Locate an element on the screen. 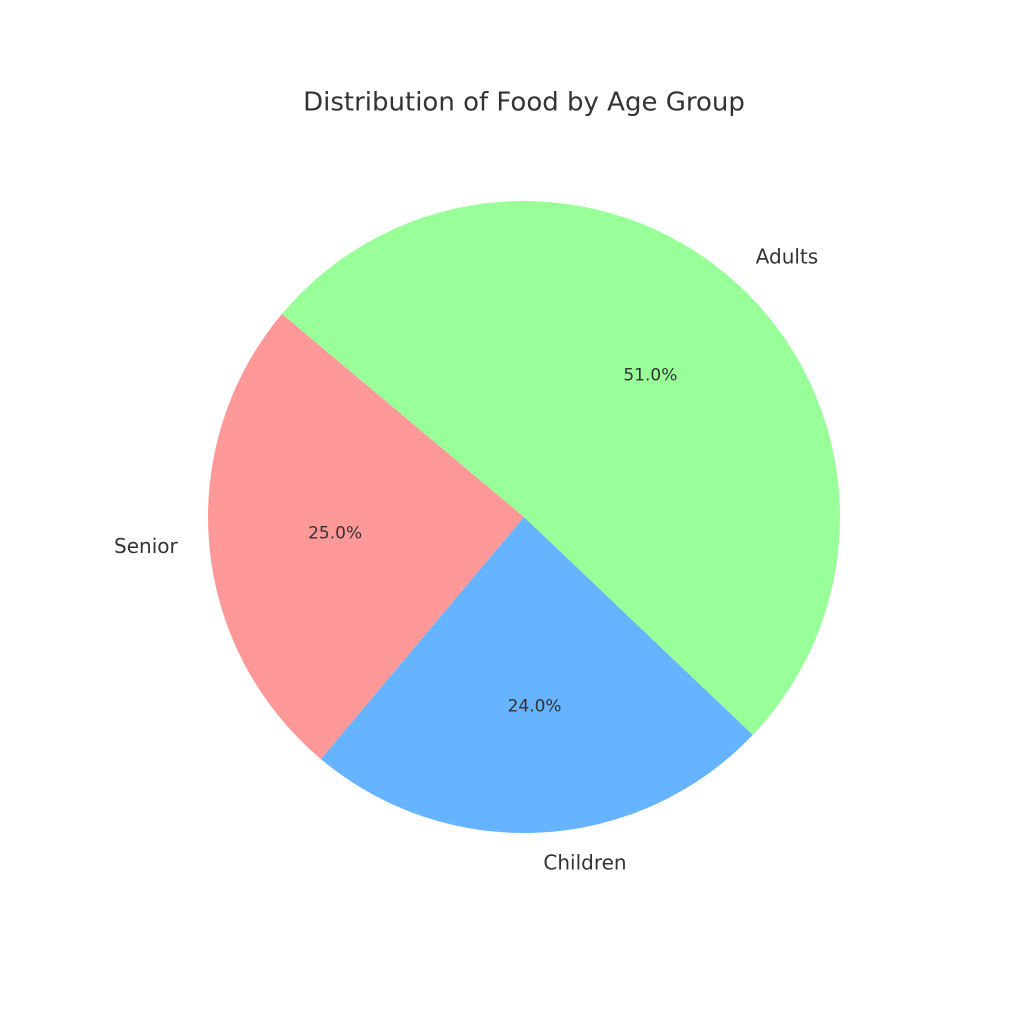  slice-label: Senior is located at coordinates (146, 546).